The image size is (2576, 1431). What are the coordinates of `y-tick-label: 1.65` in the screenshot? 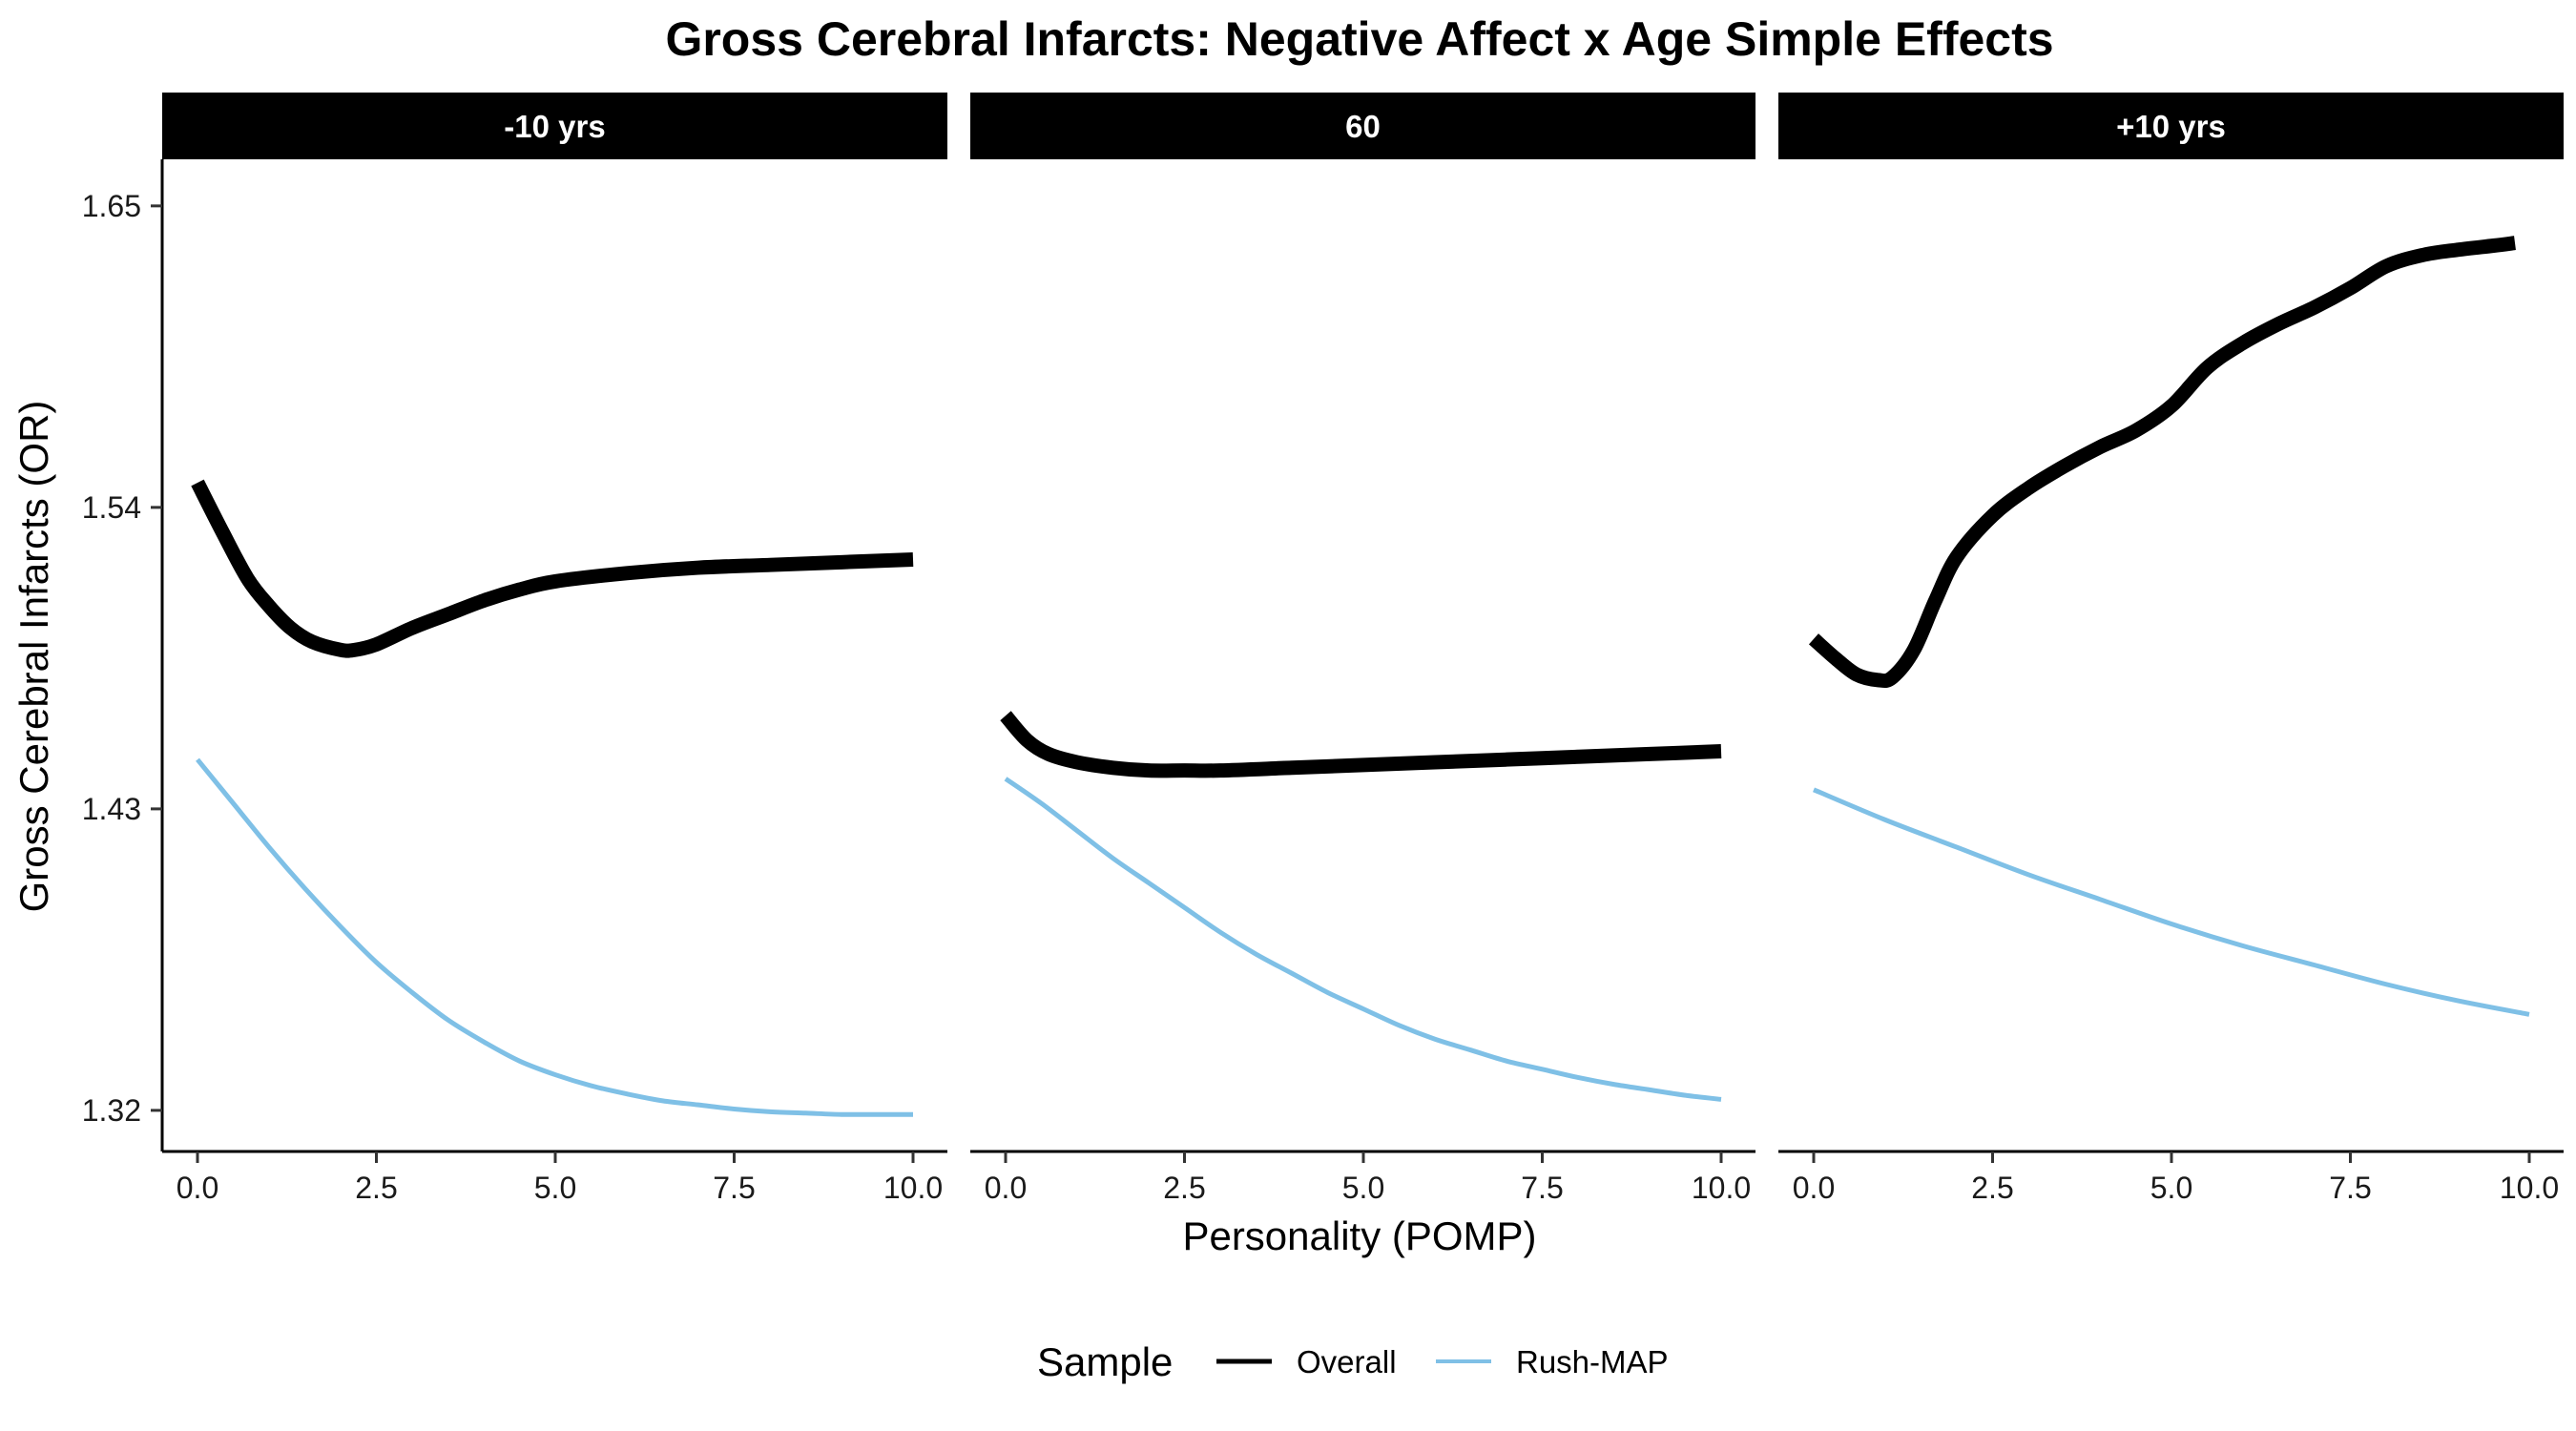 It's located at (111, 206).